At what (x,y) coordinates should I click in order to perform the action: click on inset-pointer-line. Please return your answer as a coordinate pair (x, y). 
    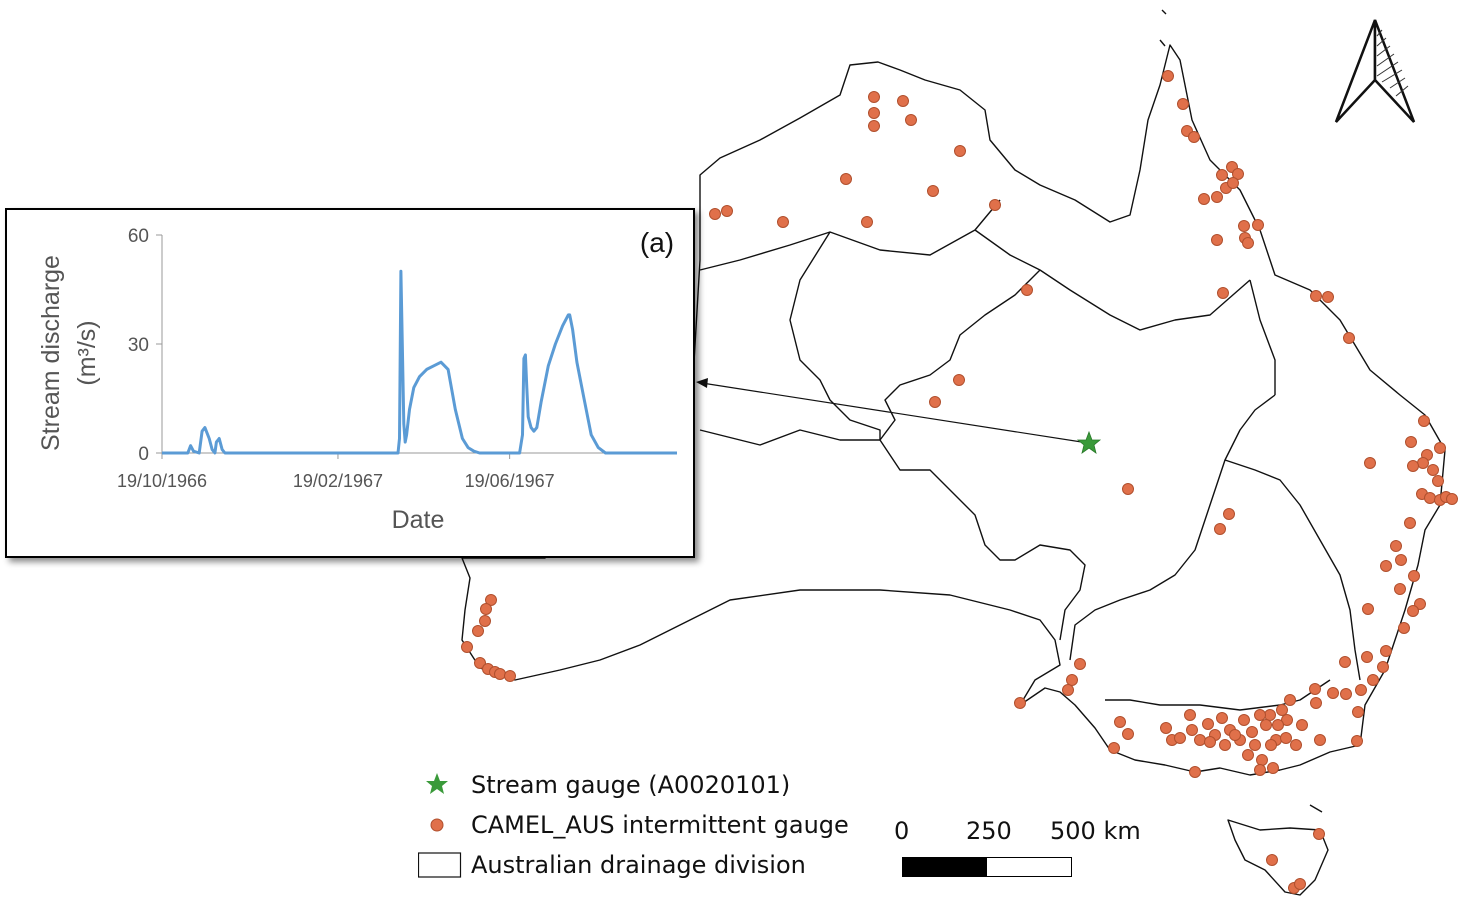
    Looking at the image, I should click on (895, 413).